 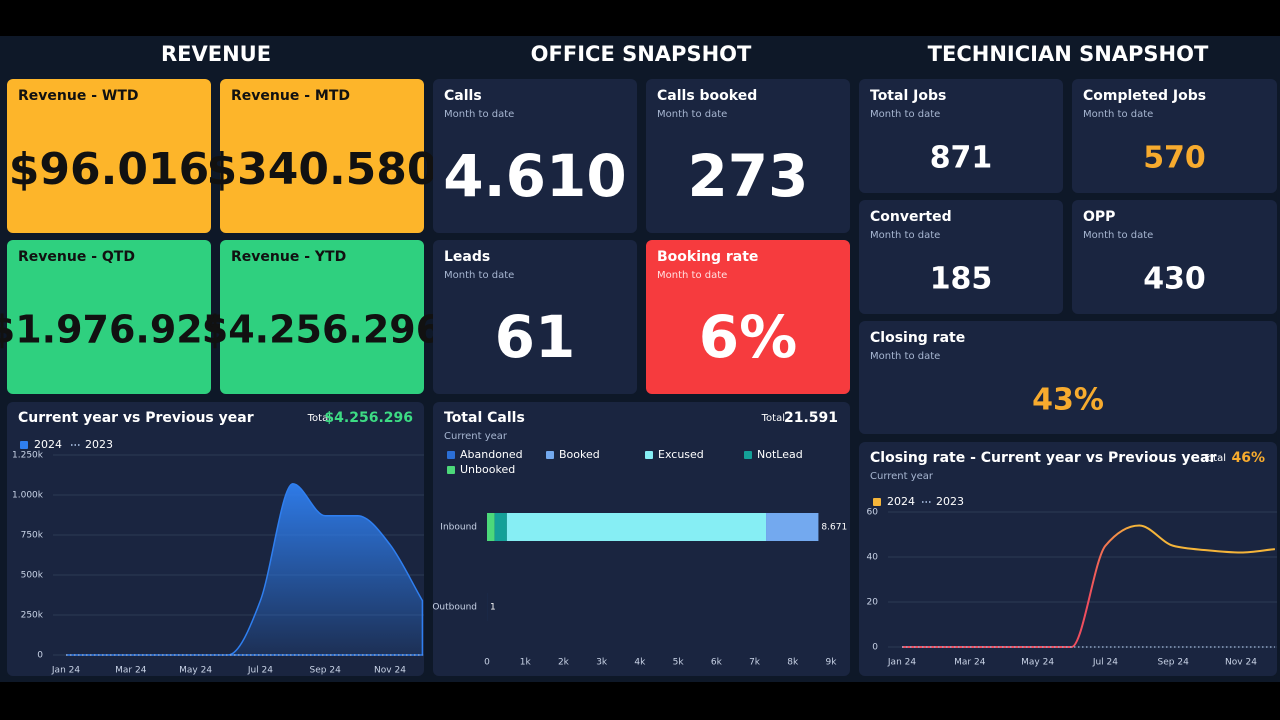 I want to click on x-tick-label: 2k, so click(x=564, y=663).